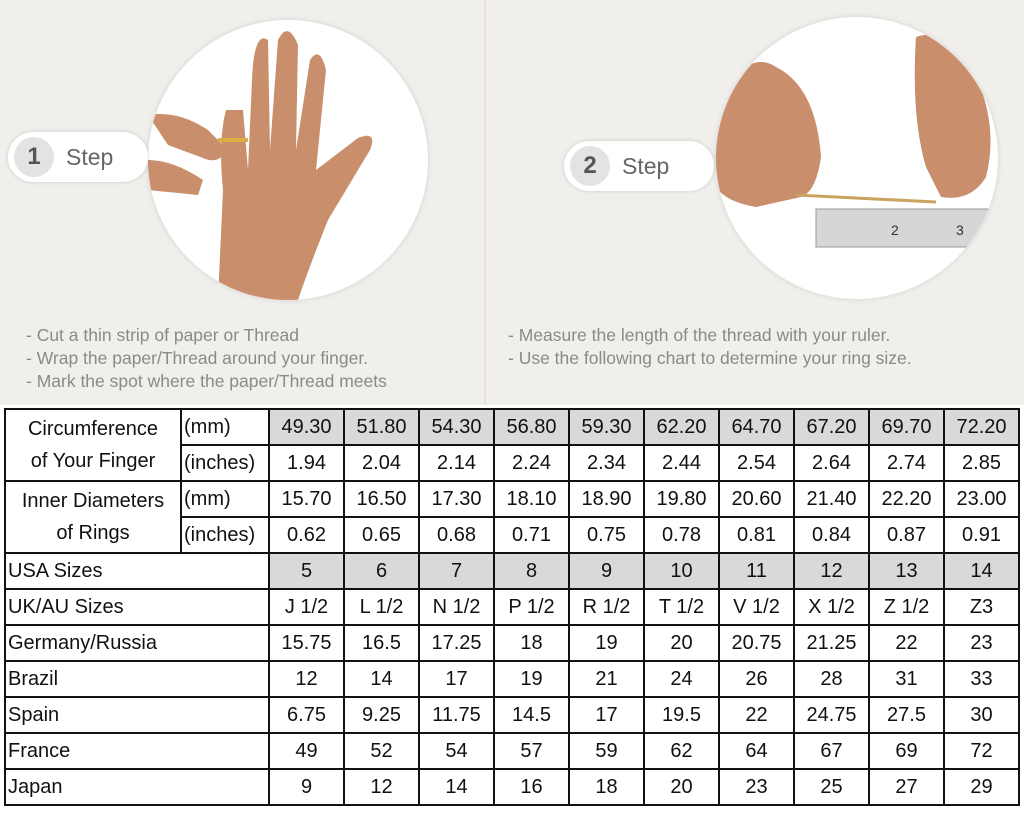 This screenshot has height=826, width=1024. What do you see at coordinates (681, 535) in the screenshot?
I see `table-cell: 0.78` at bounding box center [681, 535].